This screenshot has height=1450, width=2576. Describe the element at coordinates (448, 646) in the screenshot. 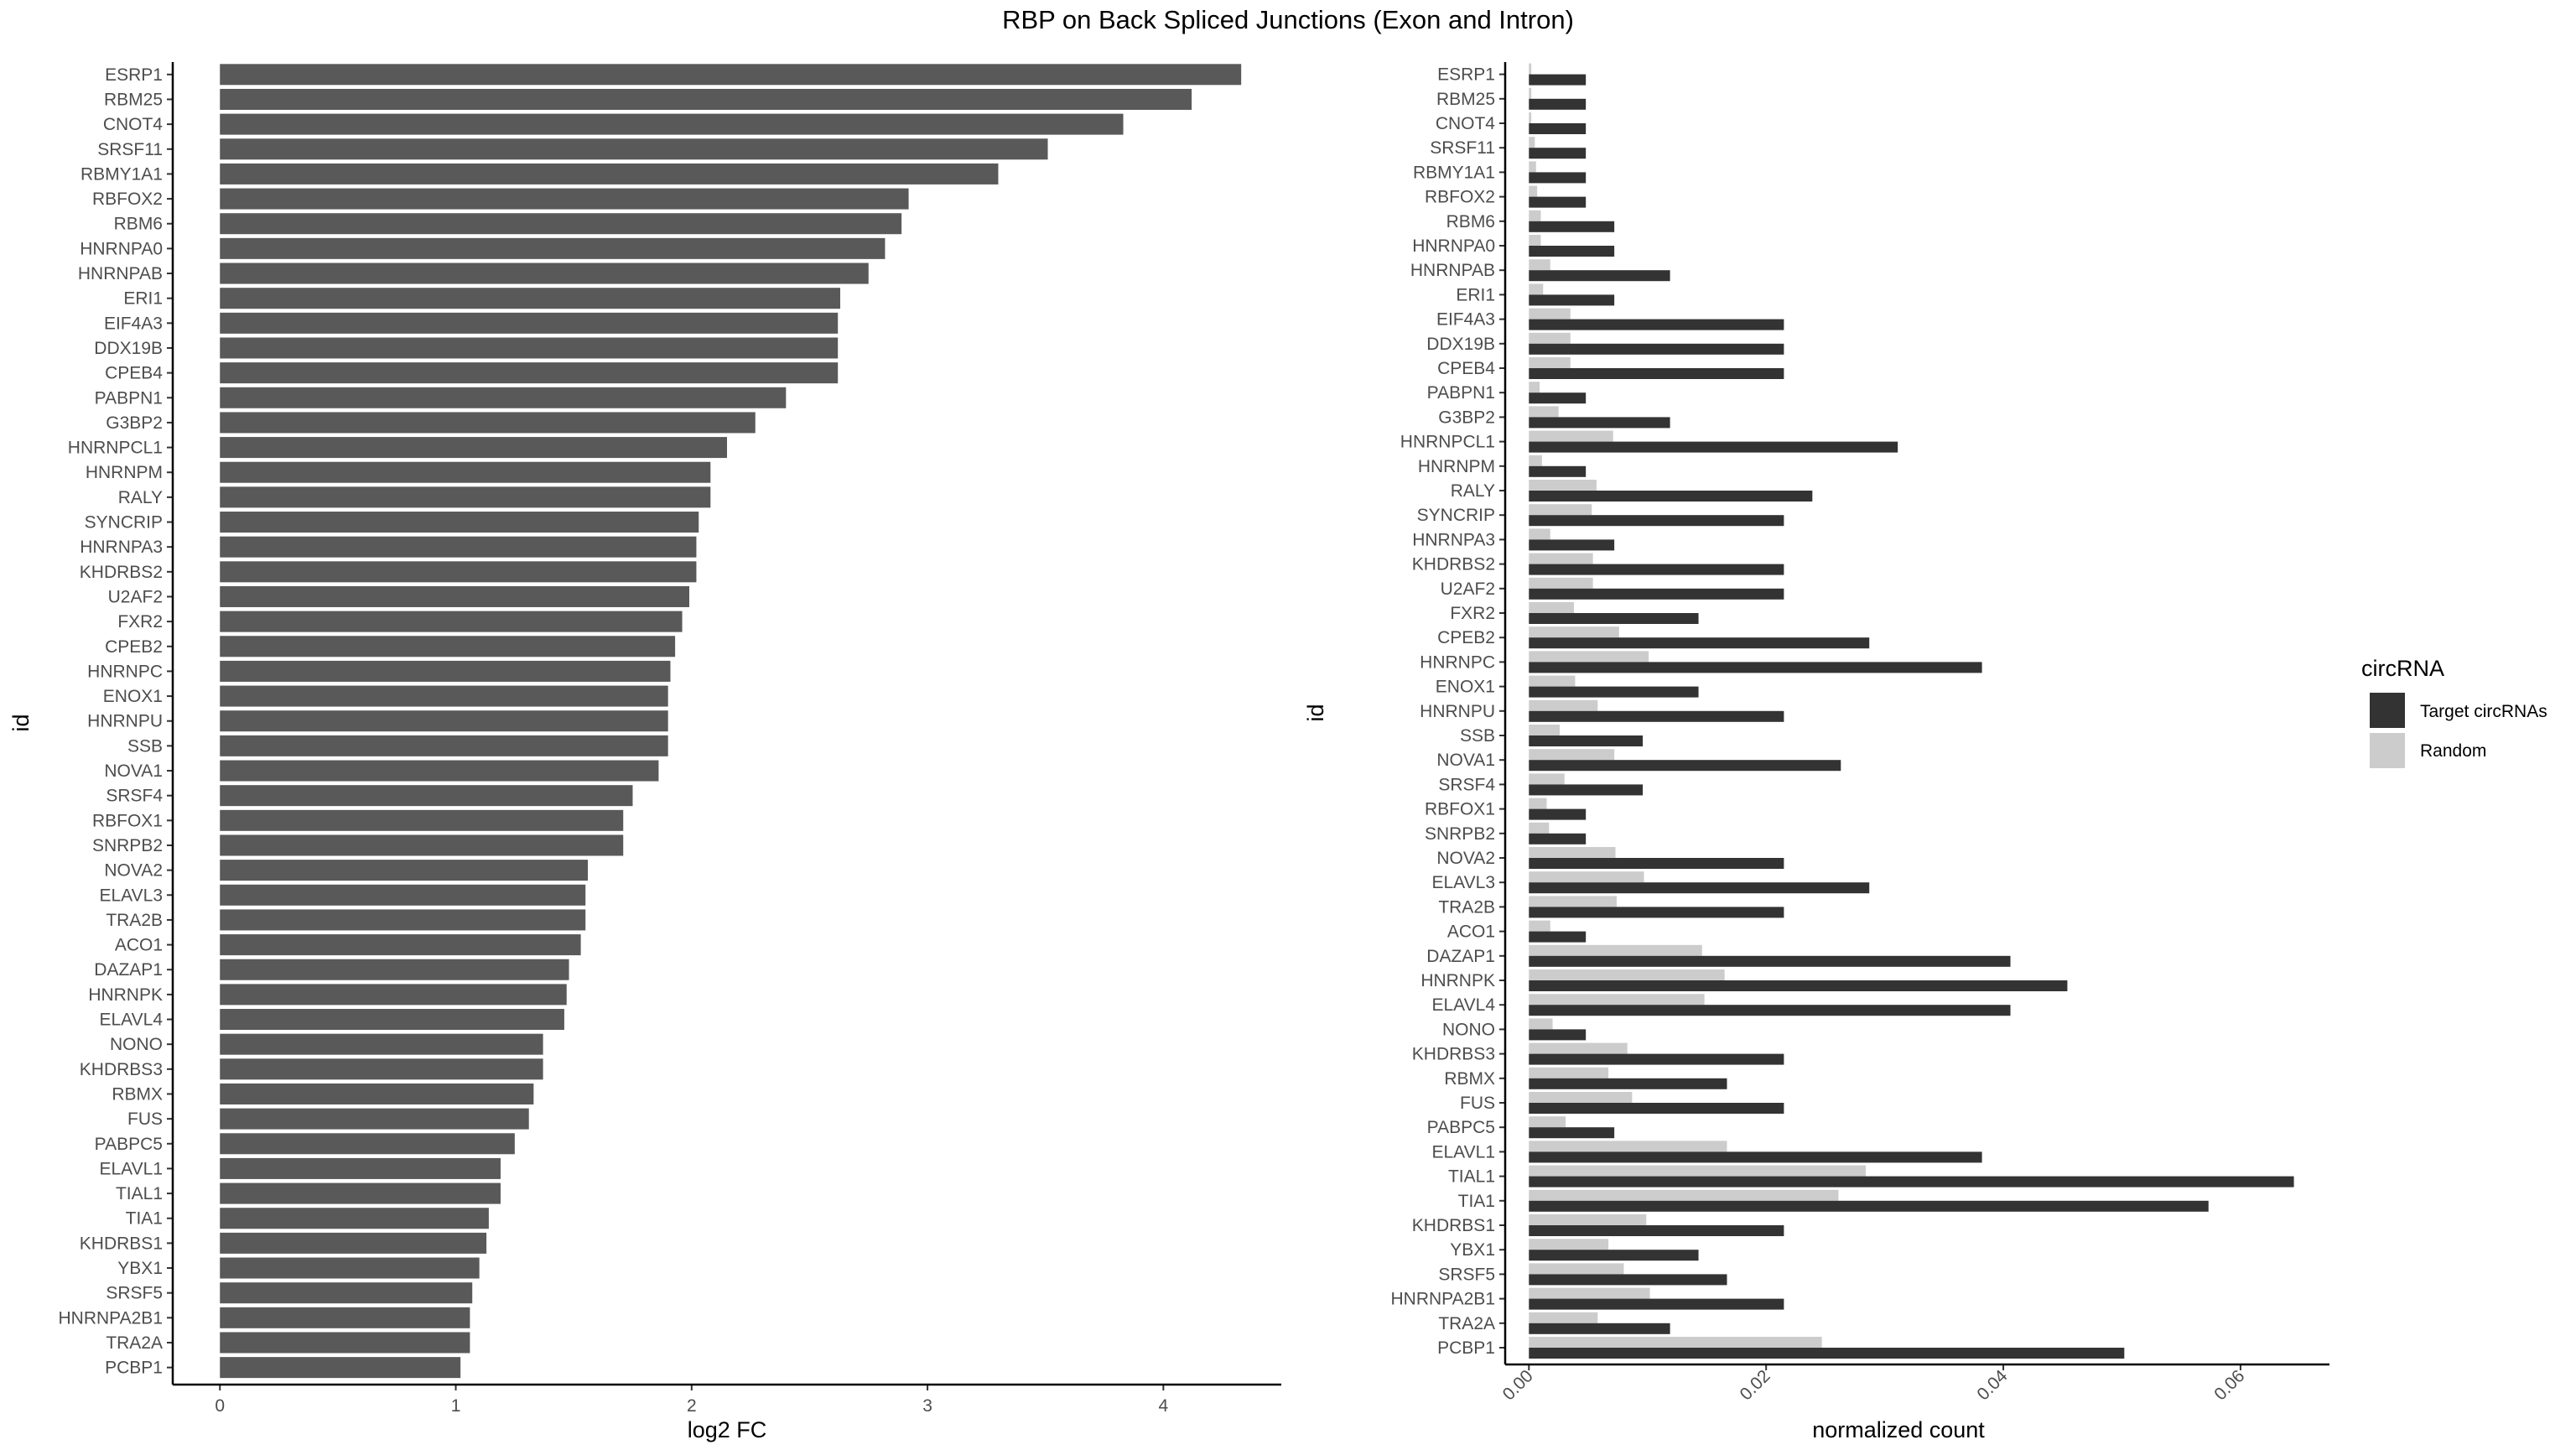

I see `bar-log2fc-cpeb2` at that location.